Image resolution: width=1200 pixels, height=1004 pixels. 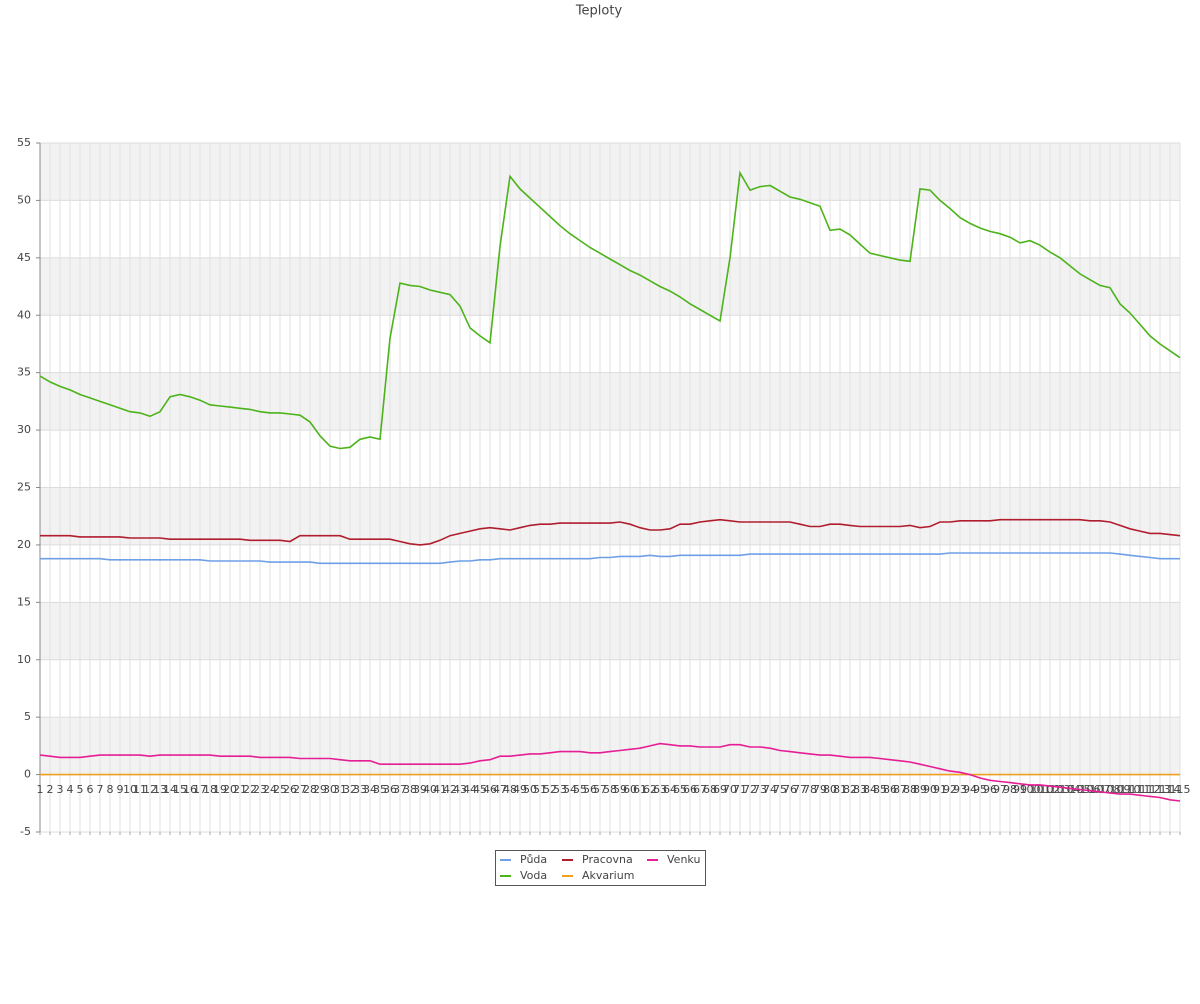 I want to click on x-tick-label: 112, so click(x=1150, y=789).